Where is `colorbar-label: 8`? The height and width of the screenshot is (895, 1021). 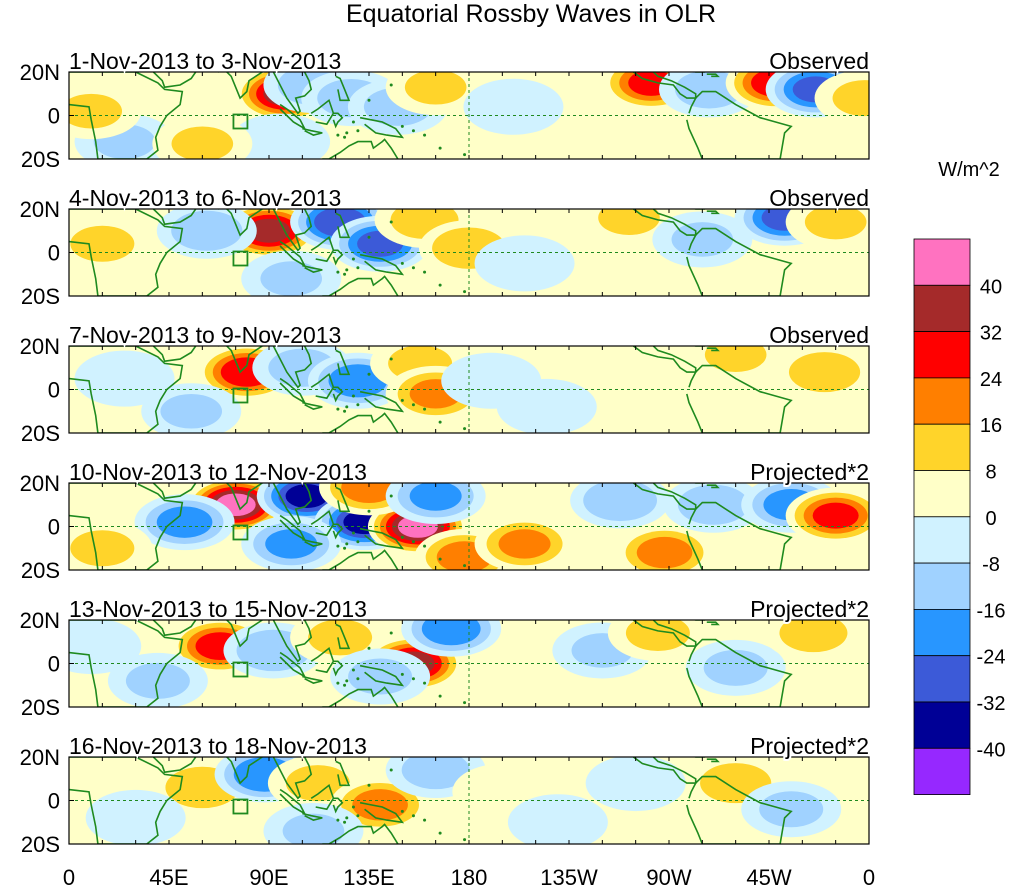 colorbar-label: 8 is located at coordinates (990, 473).